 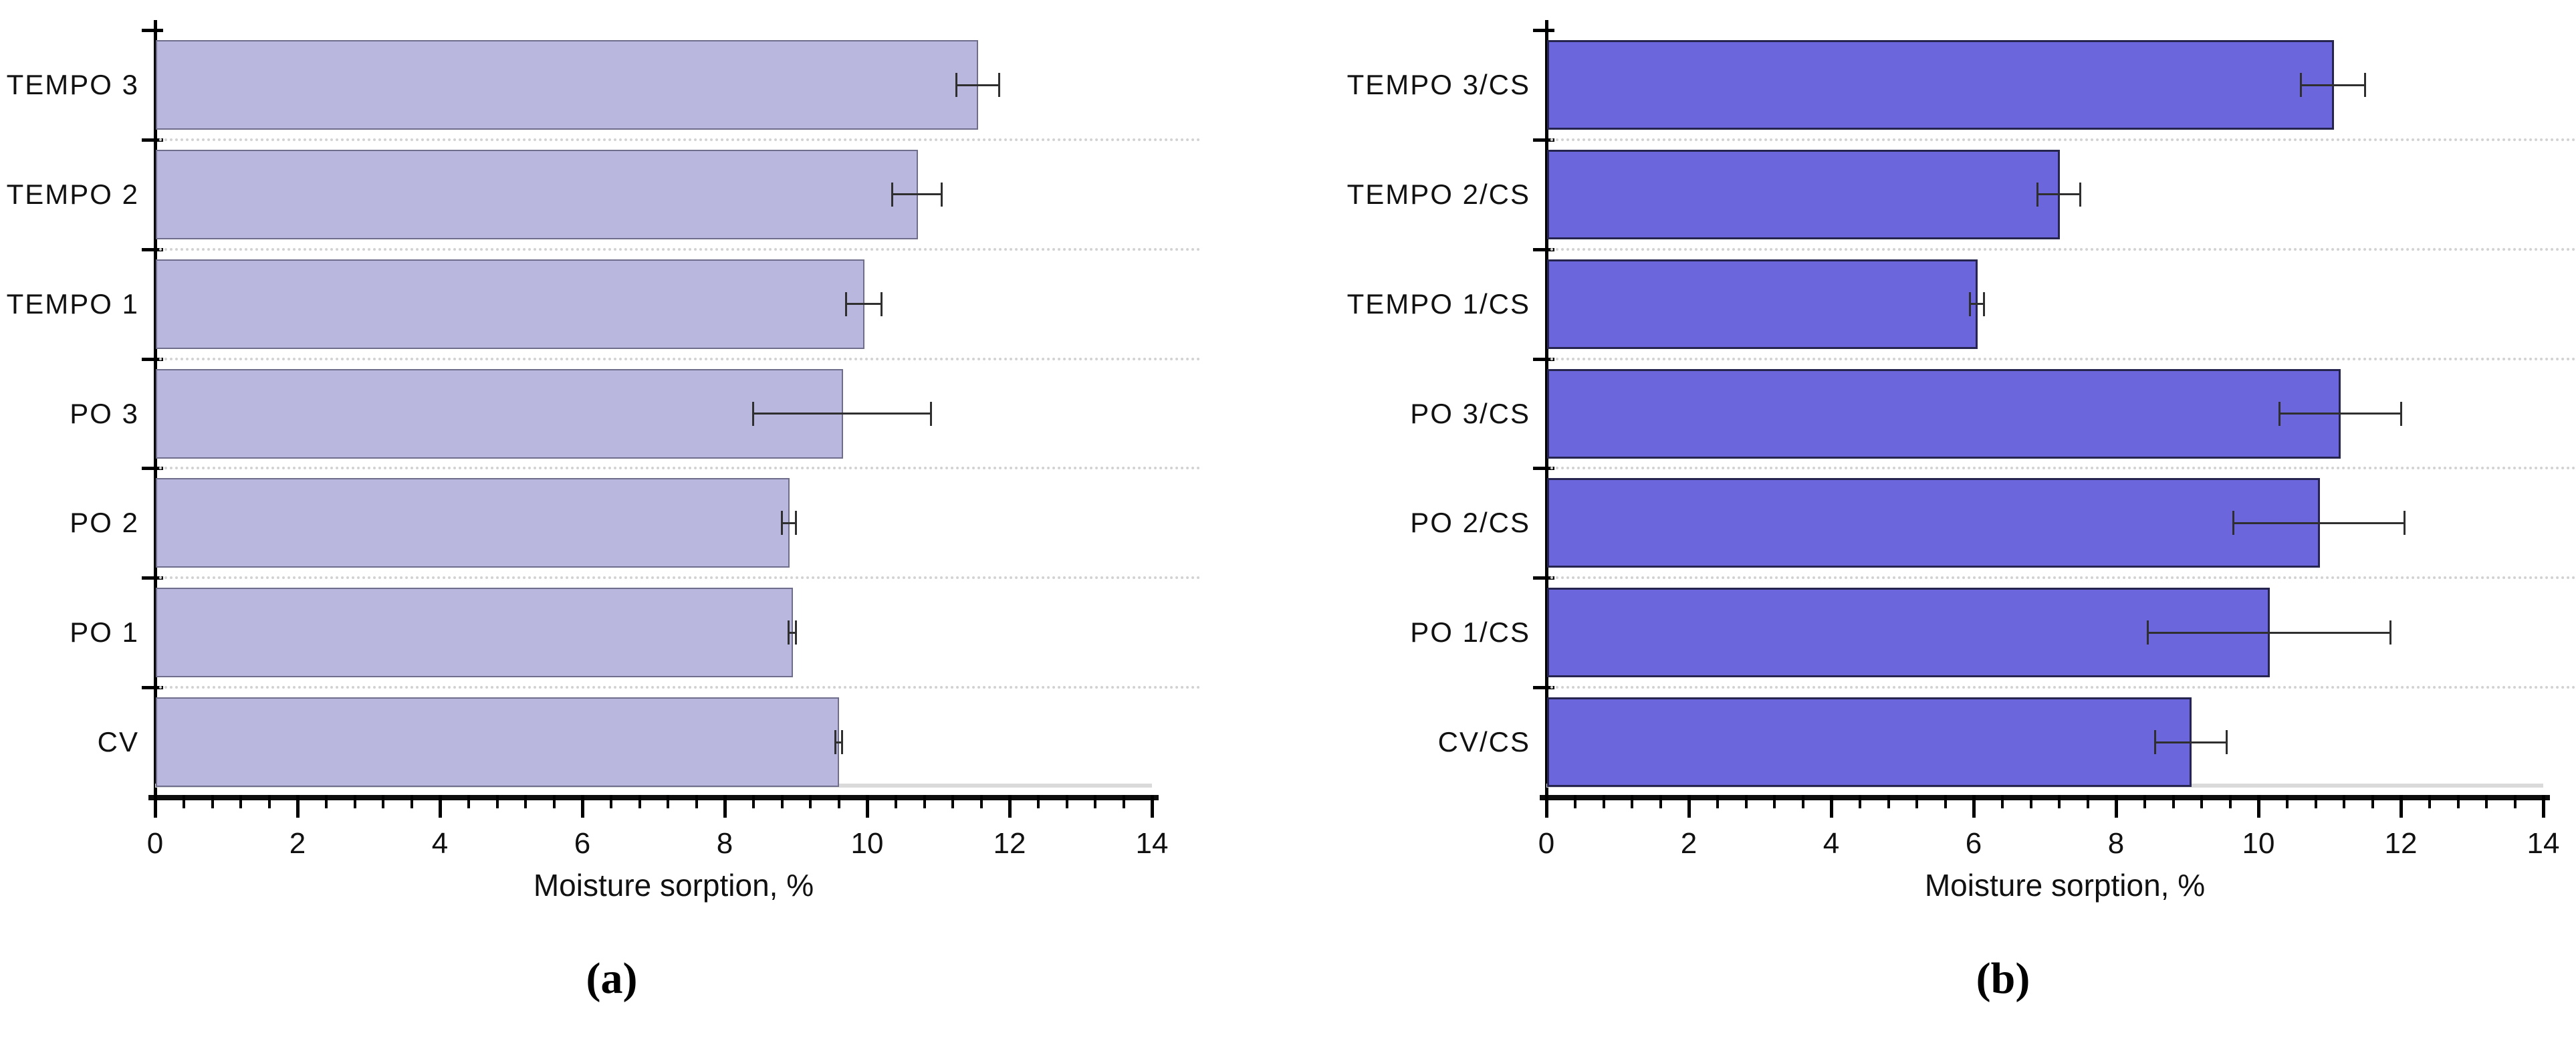 What do you see at coordinates (1546, 408) in the screenshot?
I see `y-axis` at bounding box center [1546, 408].